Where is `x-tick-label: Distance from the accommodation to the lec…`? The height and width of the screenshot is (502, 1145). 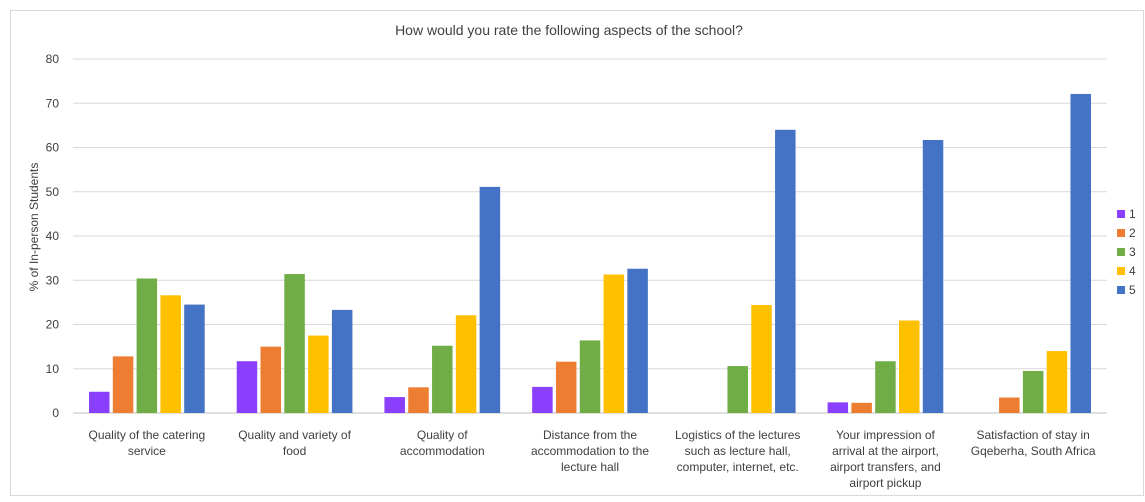
x-tick-label: Distance from the accommodation to the lec… is located at coordinates (590, 451).